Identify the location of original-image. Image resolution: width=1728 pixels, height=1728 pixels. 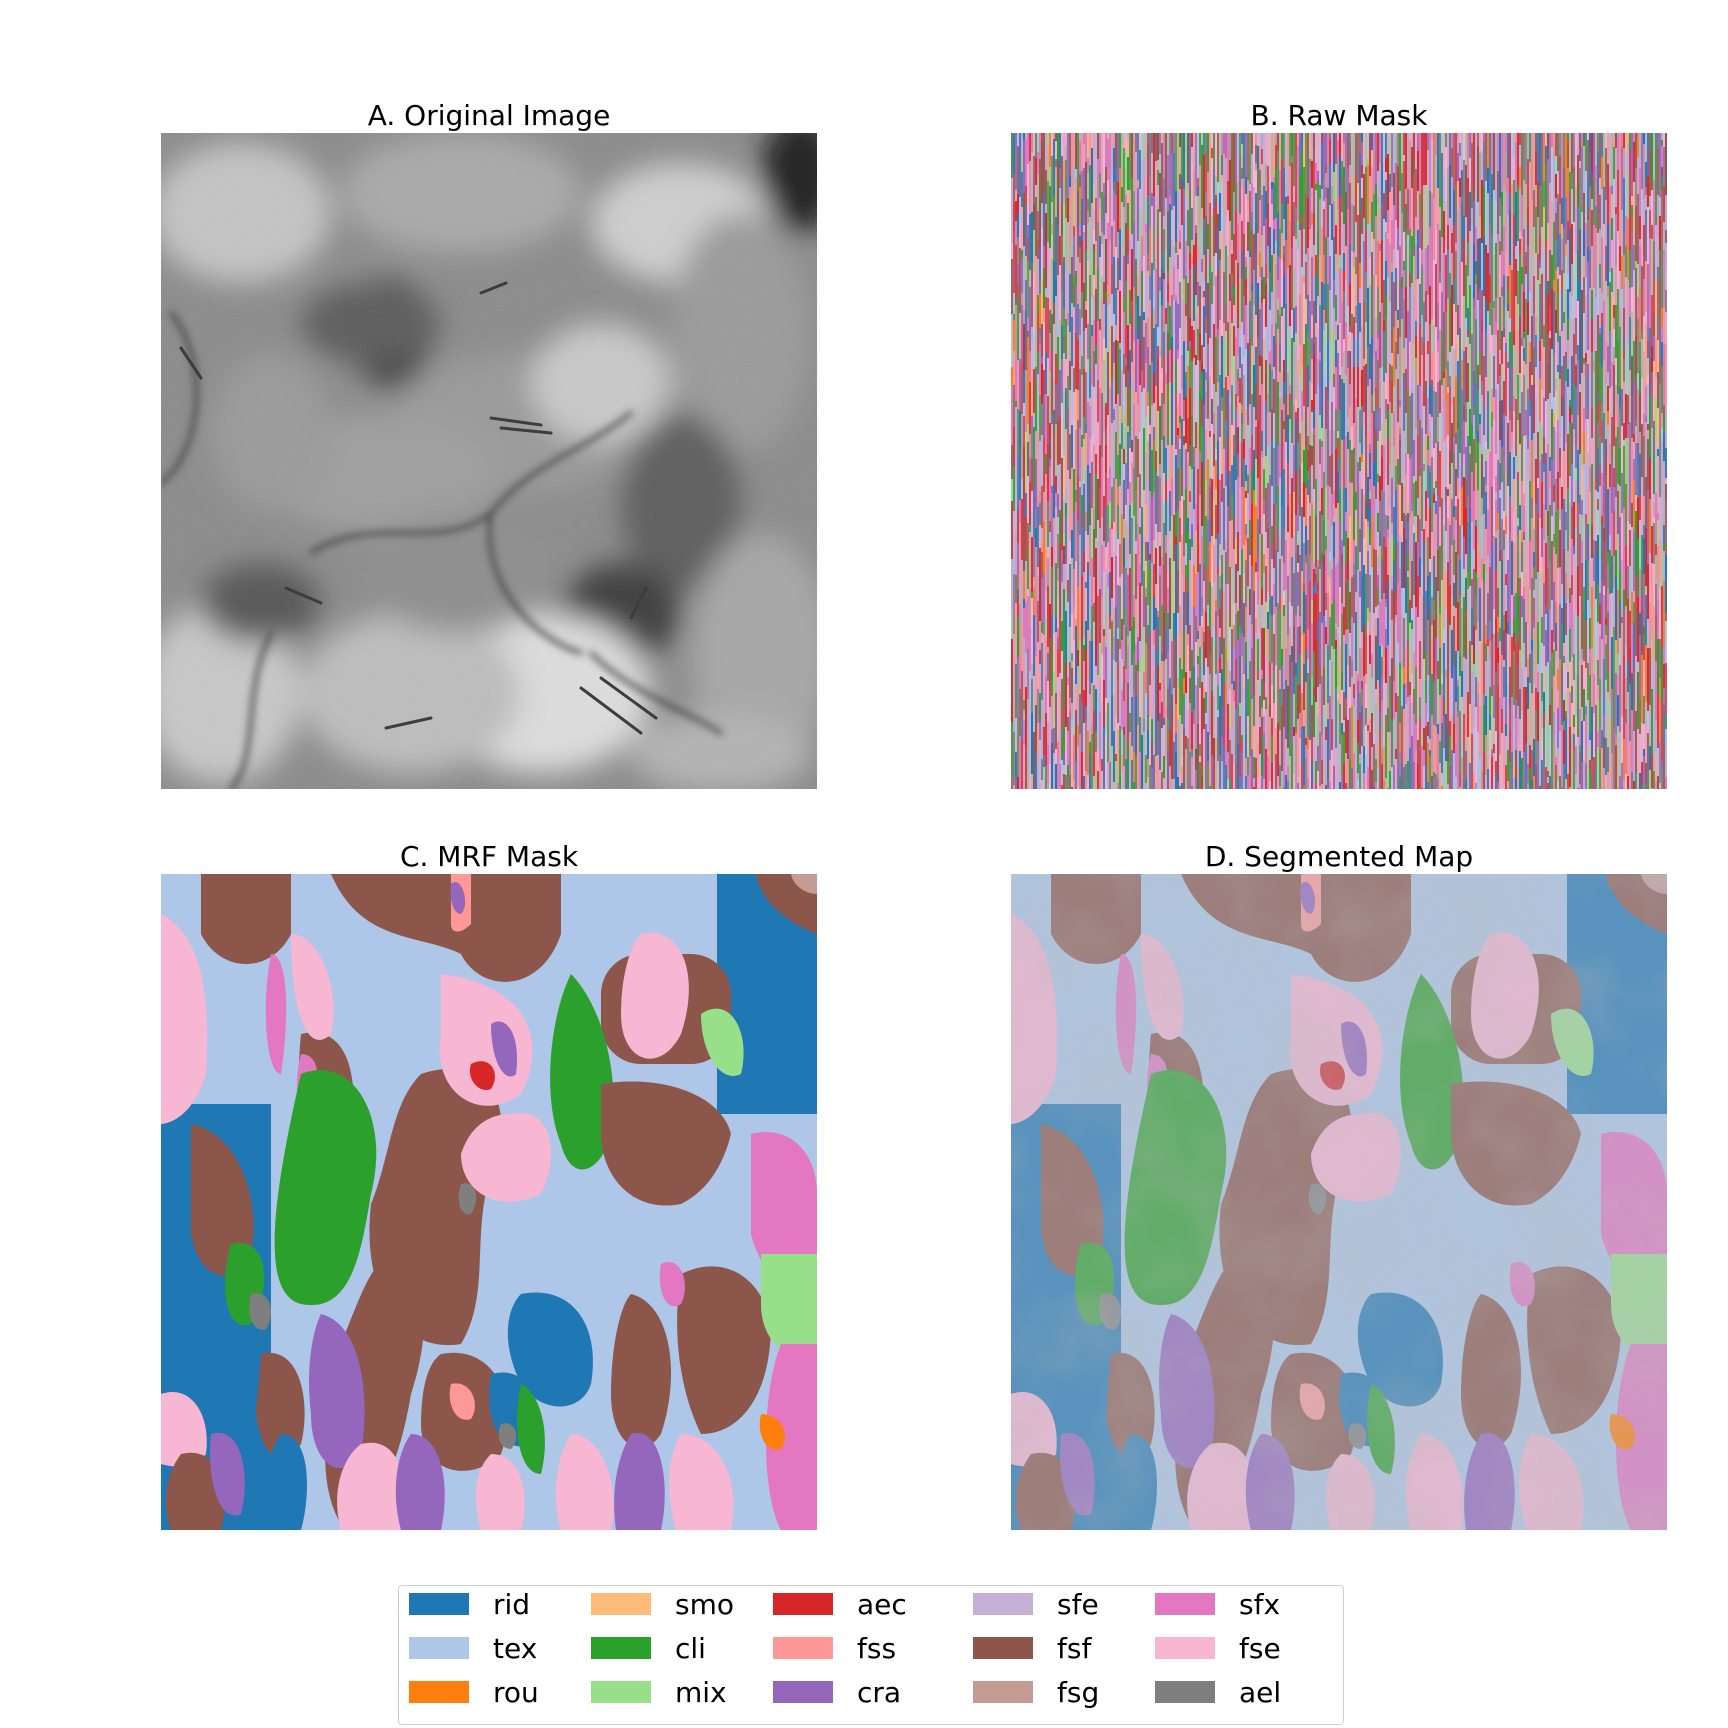
(489, 461).